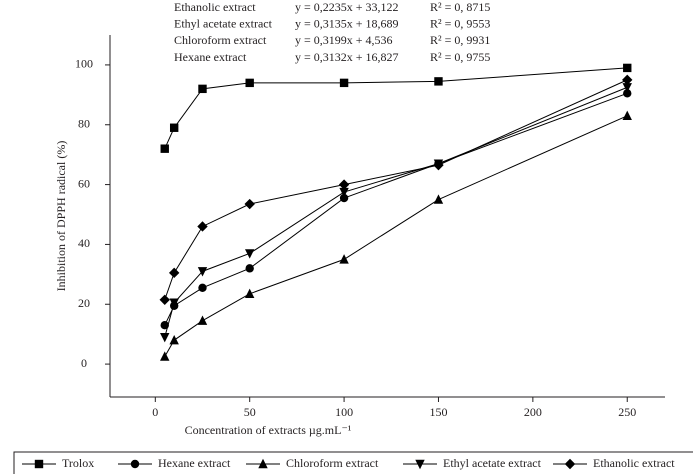 This screenshot has width=693, height=474. Describe the element at coordinates (332, 463) in the screenshot. I see `legend-label: Chloroform extract` at that location.